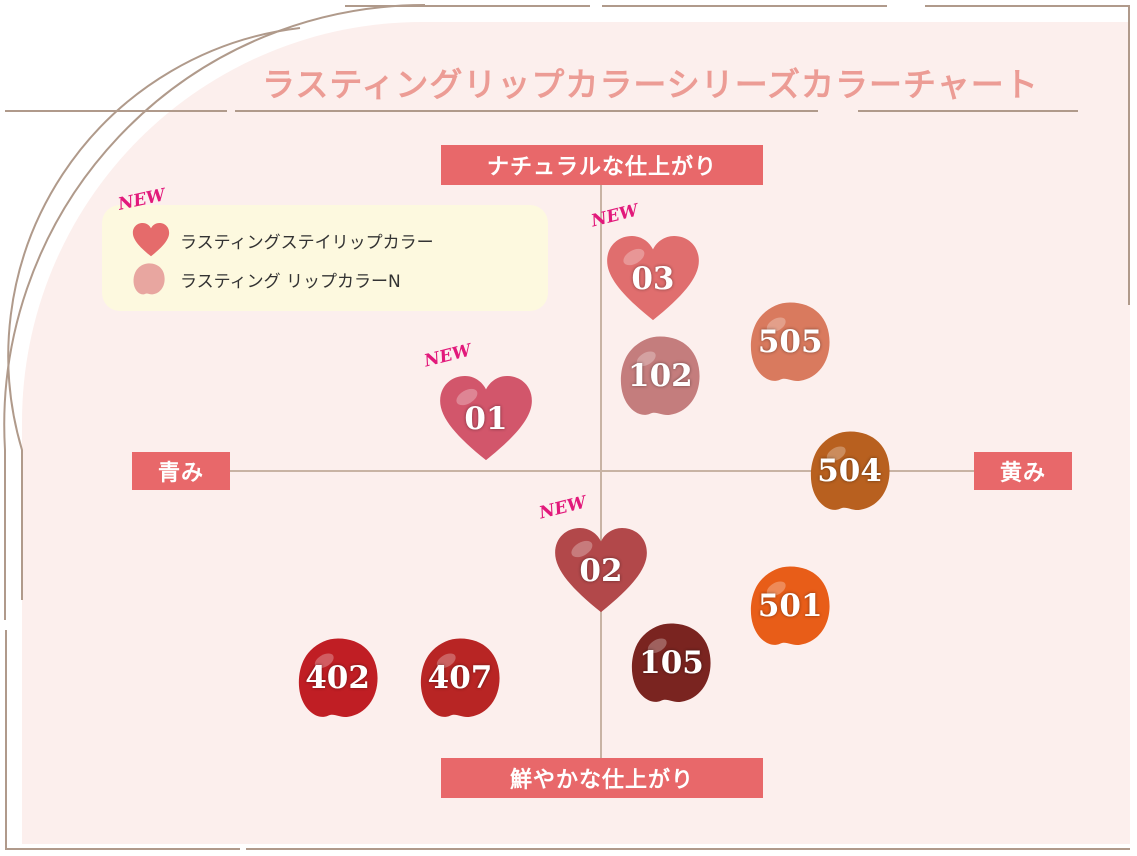  What do you see at coordinates (290, 282) in the screenshot?
I see `legend-item-n: ラスティング リップカラーN` at bounding box center [290, 282].